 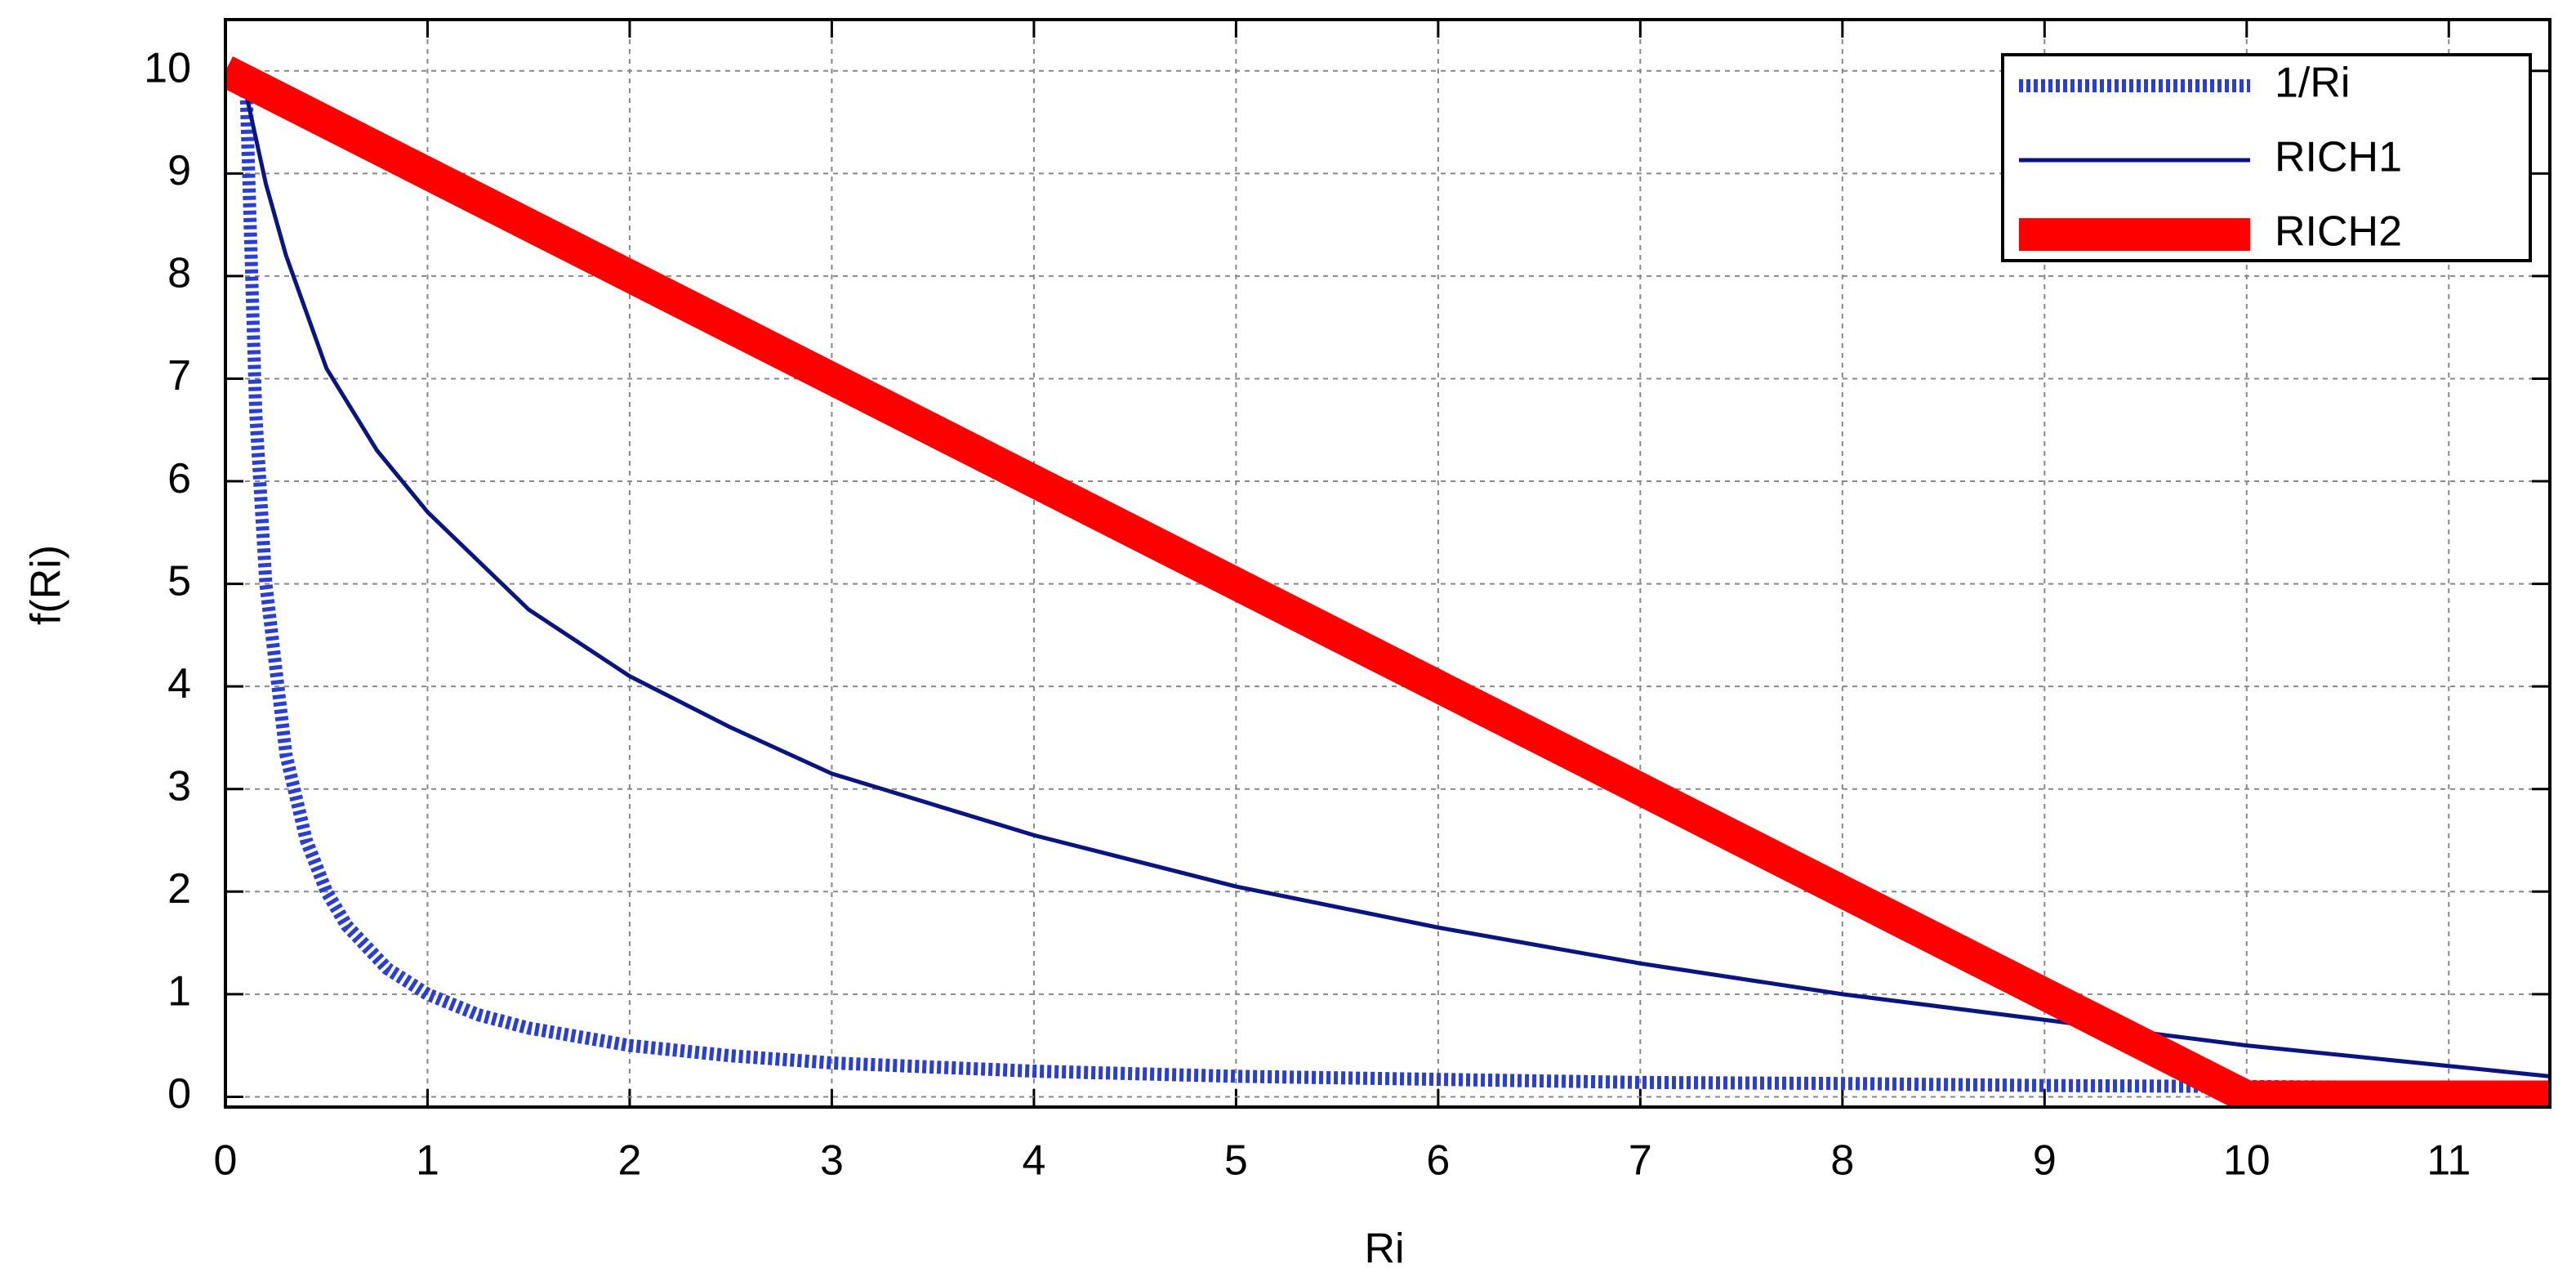 What do you see at coordinates (2247, 1161) in the screenshot?
I see `x-tick-label: 10` at bounding box center [2247, 1161].